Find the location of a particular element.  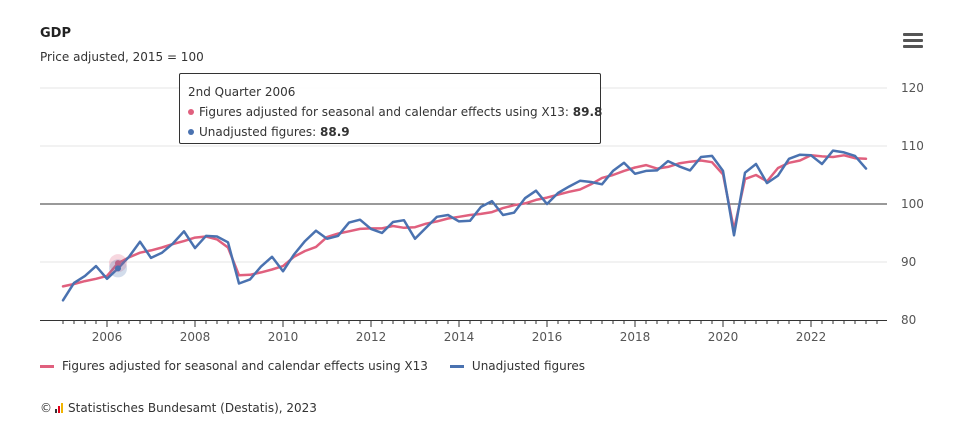

credits-text: Statistisches Bundesamt (Destatis), 2023 is located at coordinates (192, 408).